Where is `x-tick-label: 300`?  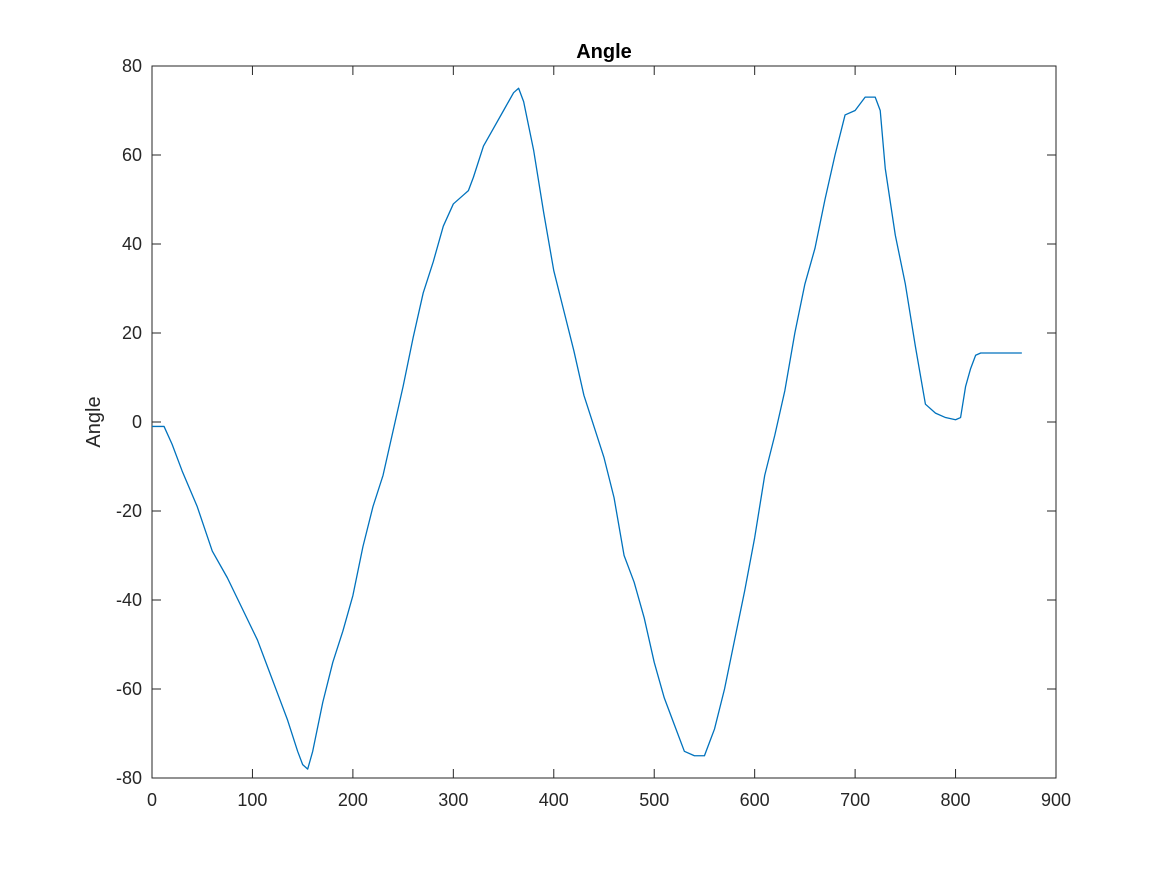
x-tick-label: 300 is located at coordinates (453, 800).